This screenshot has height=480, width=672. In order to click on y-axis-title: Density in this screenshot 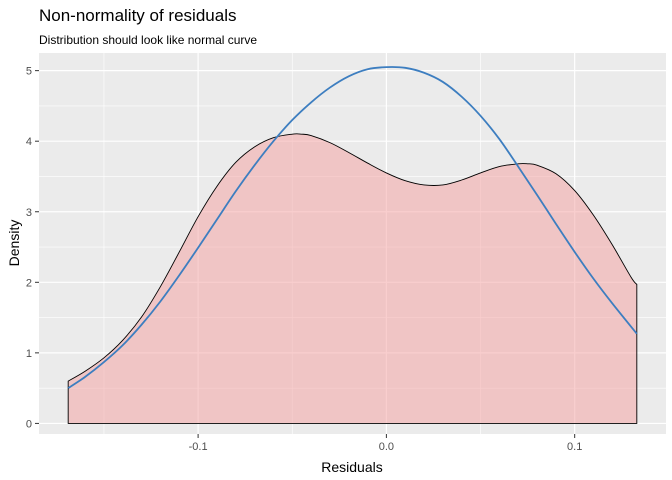, I will do `click(14, 243)`.